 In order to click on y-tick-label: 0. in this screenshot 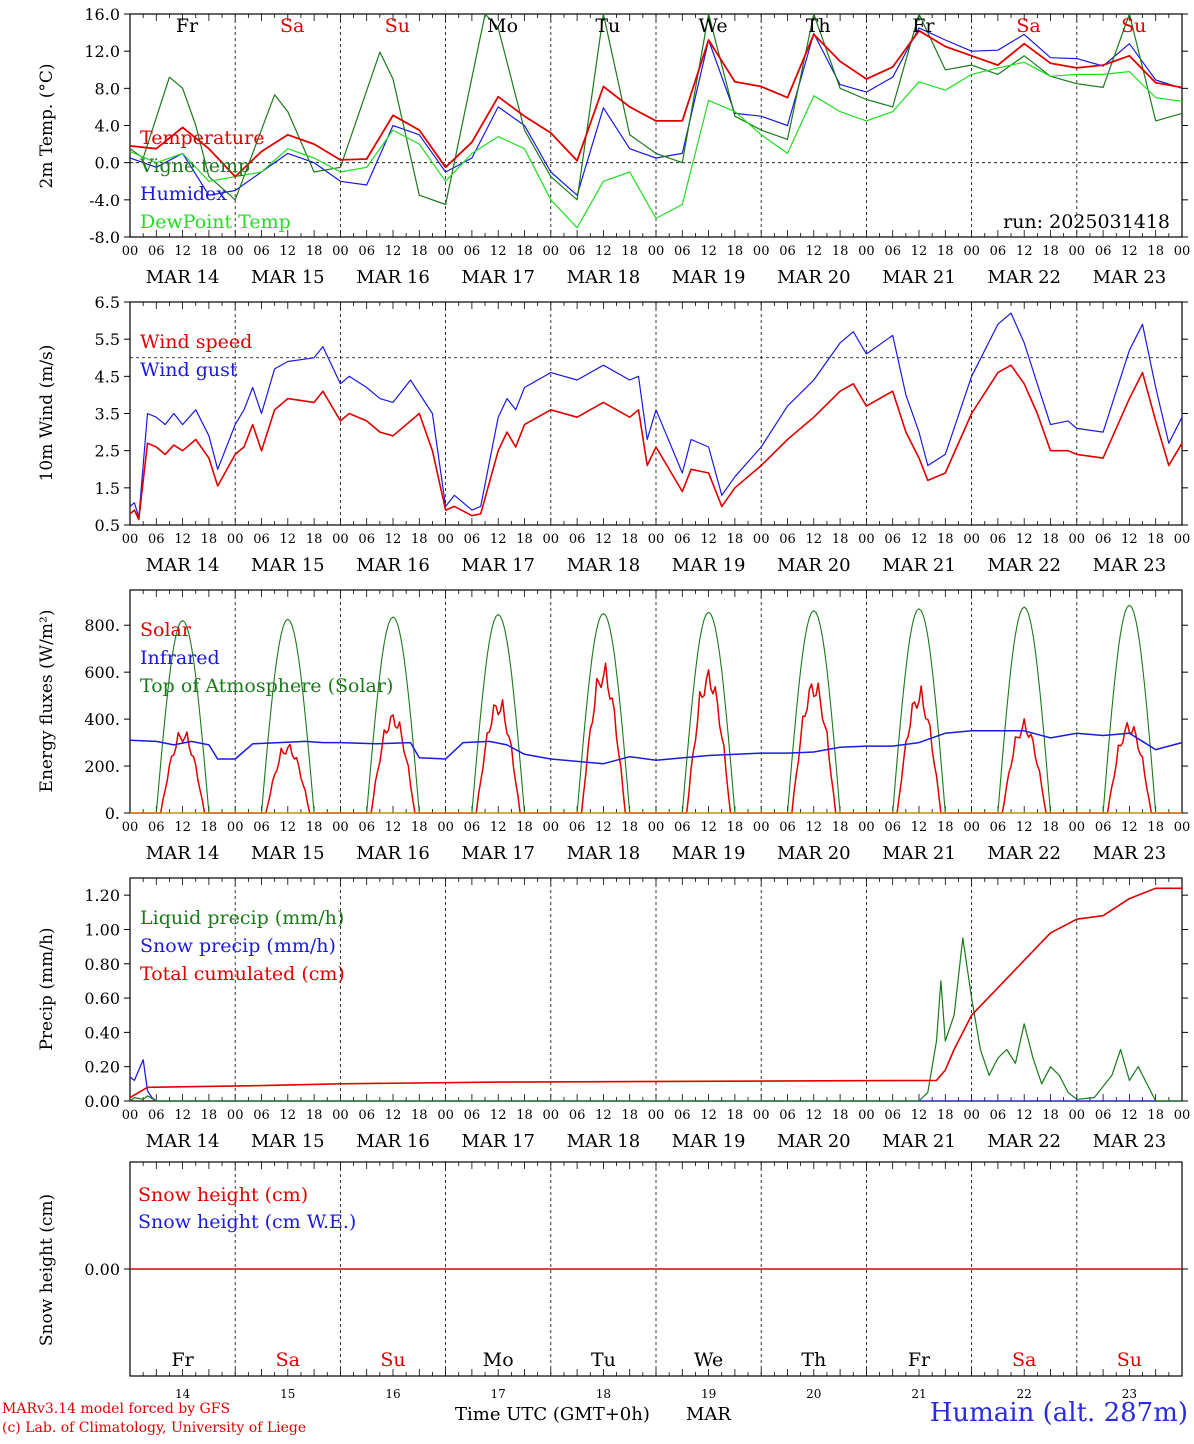, I will do `click(112, 813)`.